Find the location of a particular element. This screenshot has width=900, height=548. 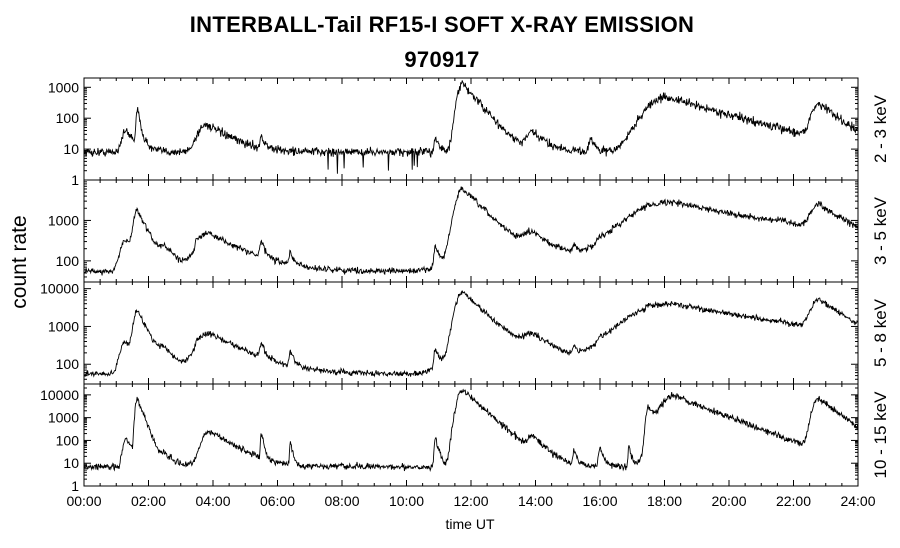

x-tick-label: 02:00 is located at coordinates (148, 501).